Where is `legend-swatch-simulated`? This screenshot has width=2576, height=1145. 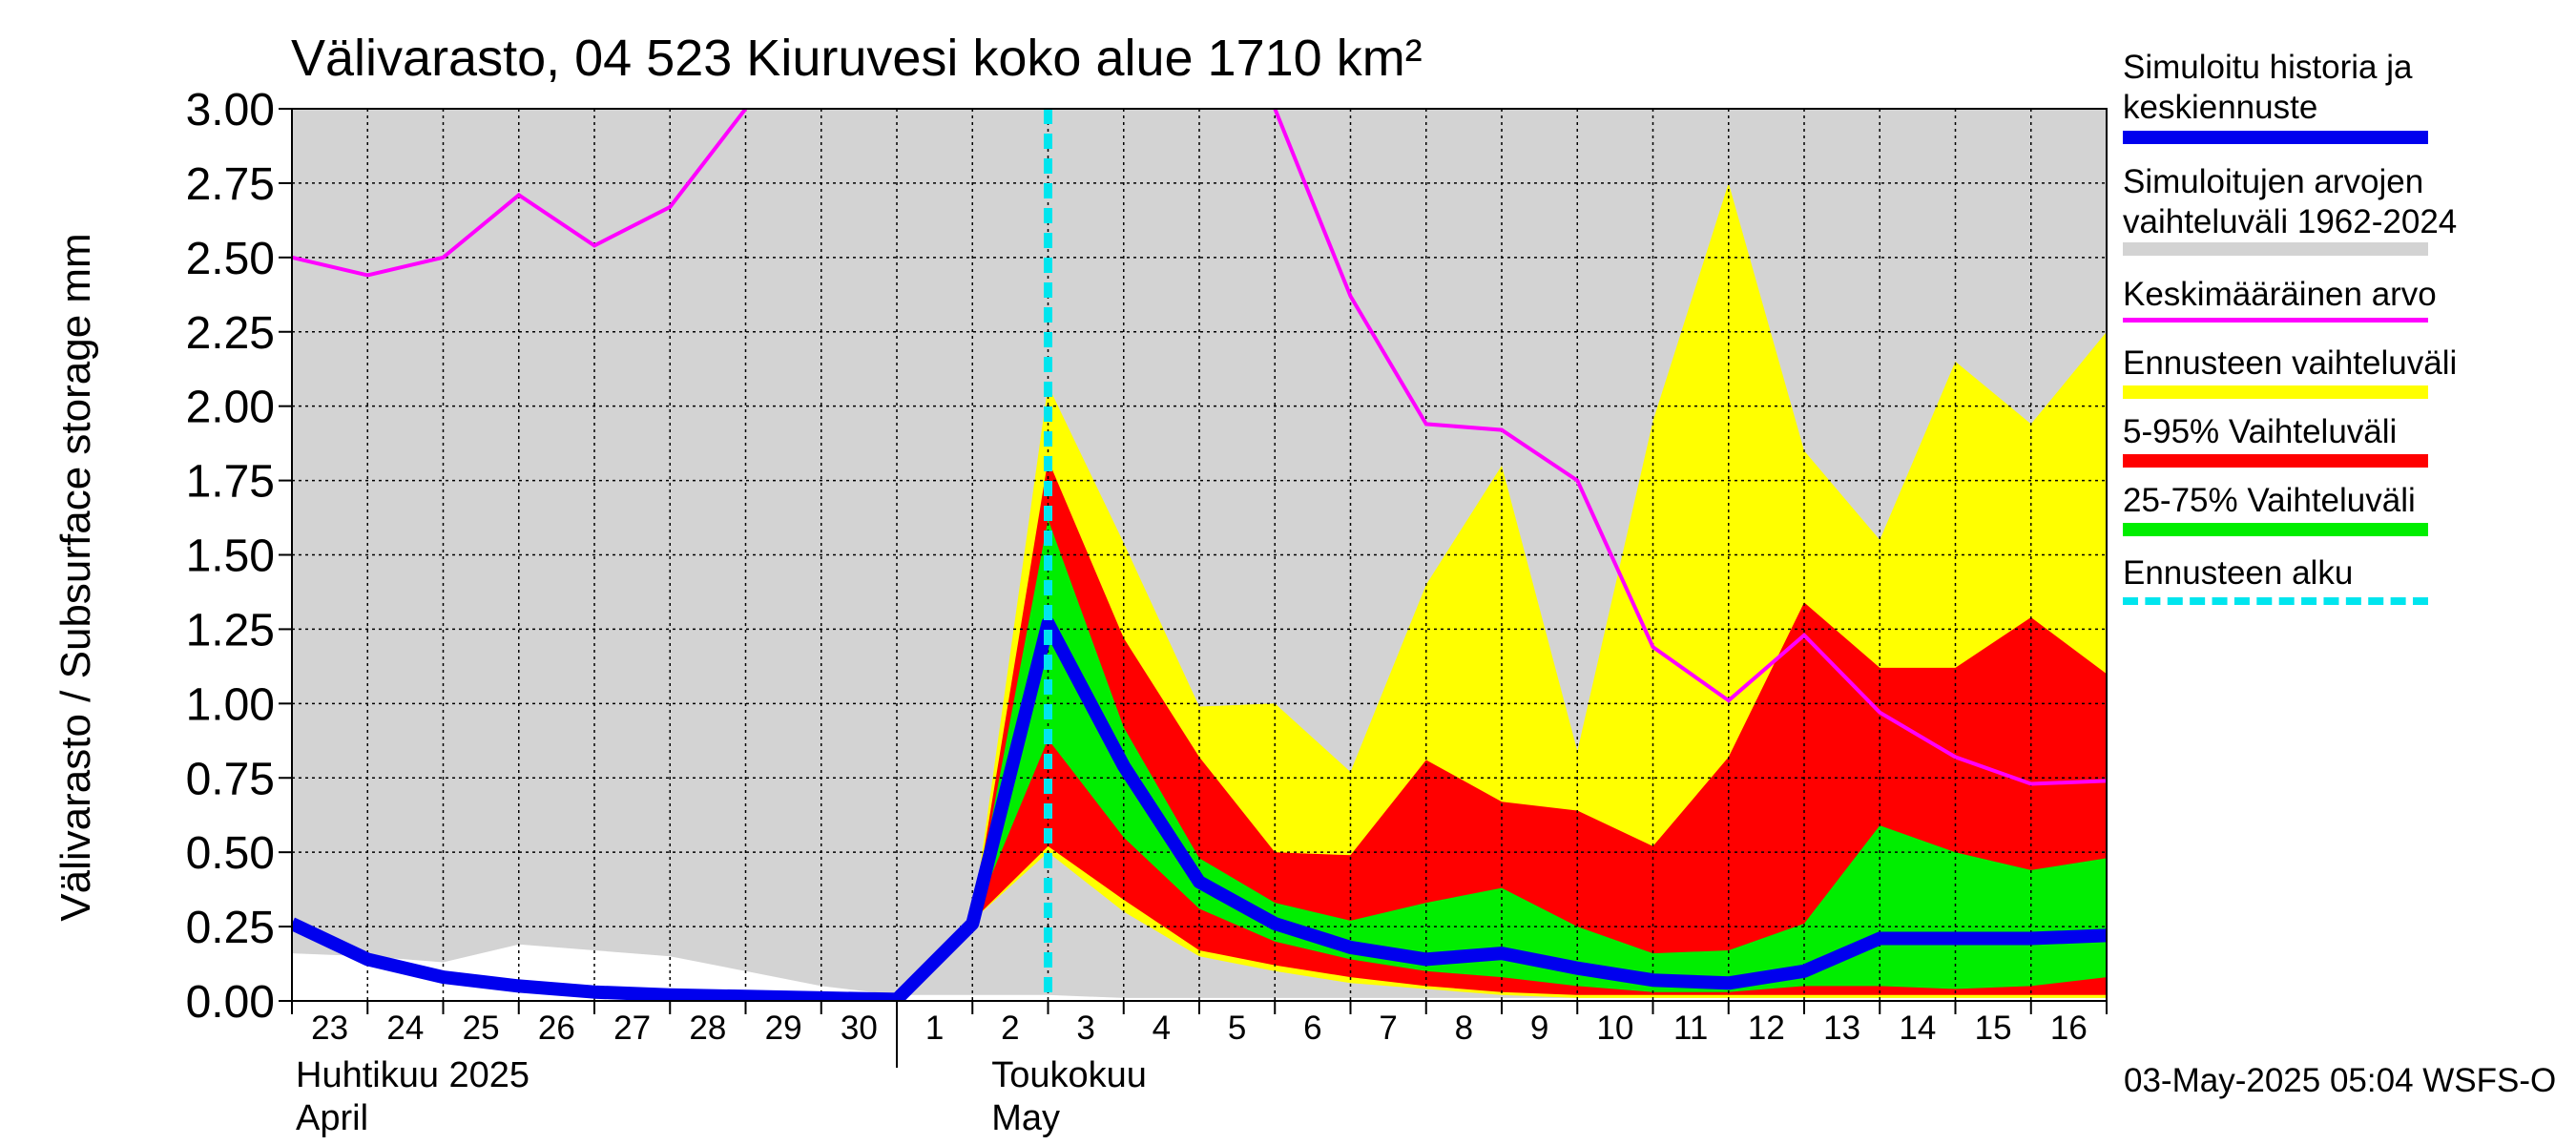
legend-swatch-simulated is located at coordinates (2275, 138).